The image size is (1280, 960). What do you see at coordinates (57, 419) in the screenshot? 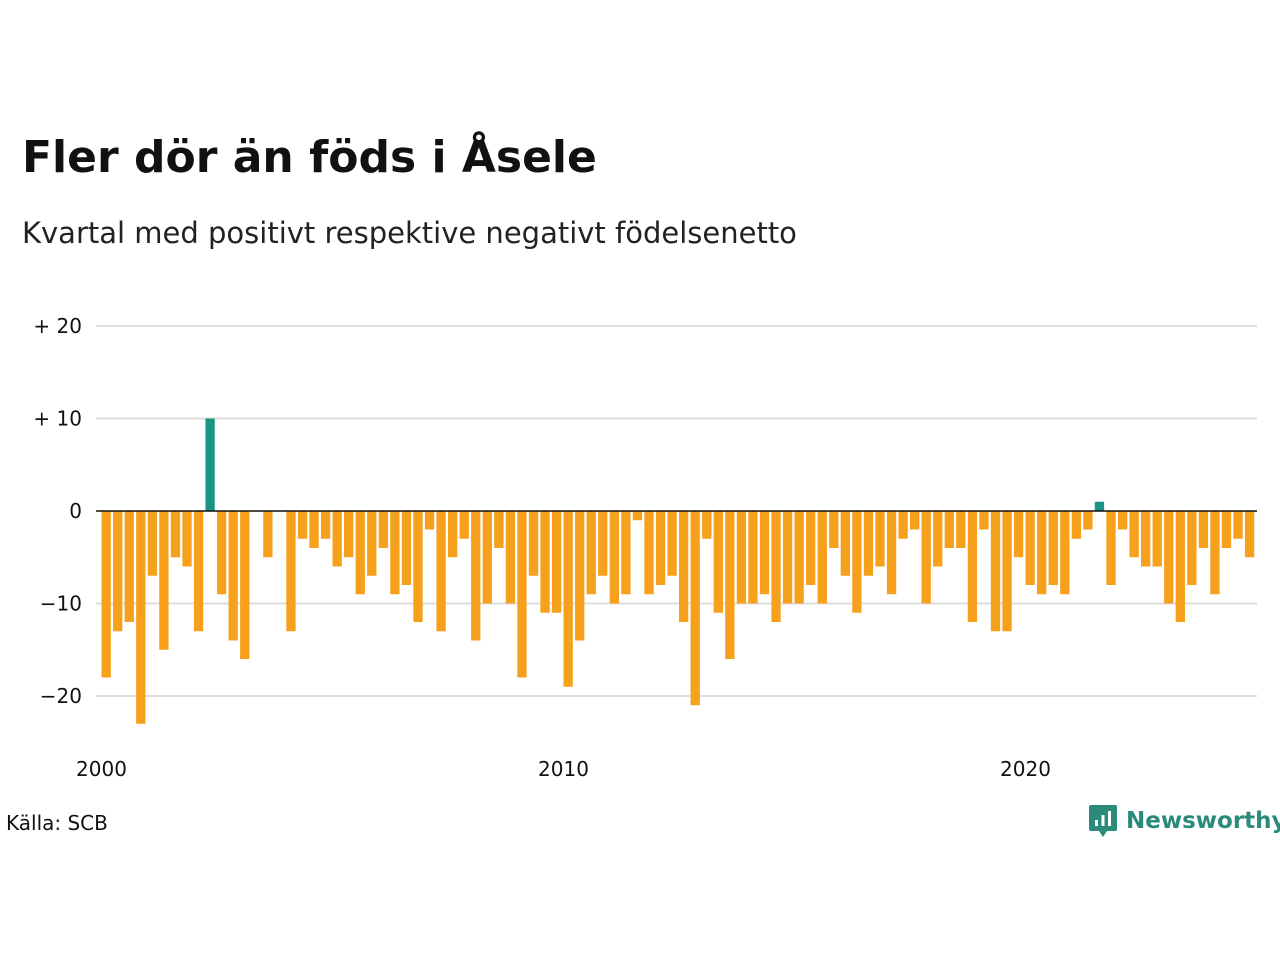
I see `y-tick-label: + 10` at bounding box center [57, 419].